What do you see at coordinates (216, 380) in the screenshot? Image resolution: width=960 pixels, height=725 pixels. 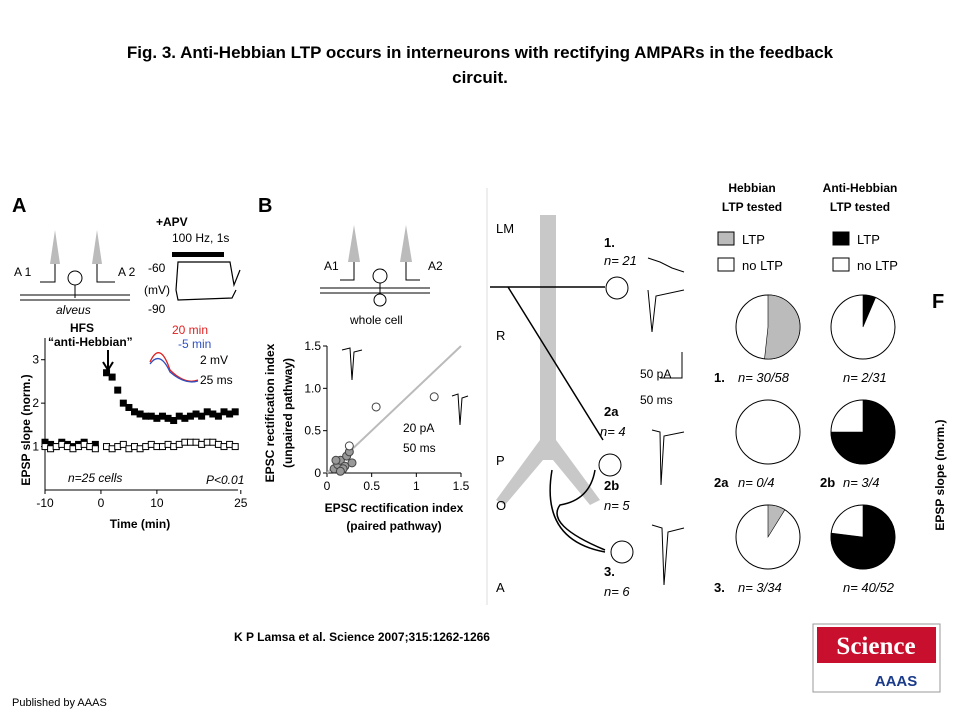 I see `label: 25 ms` at bounding box center [216, 380].